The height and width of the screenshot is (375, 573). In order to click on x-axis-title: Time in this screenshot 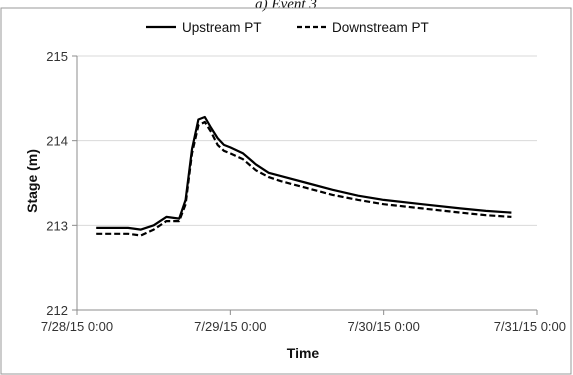, I will do `click(303, 353)`.